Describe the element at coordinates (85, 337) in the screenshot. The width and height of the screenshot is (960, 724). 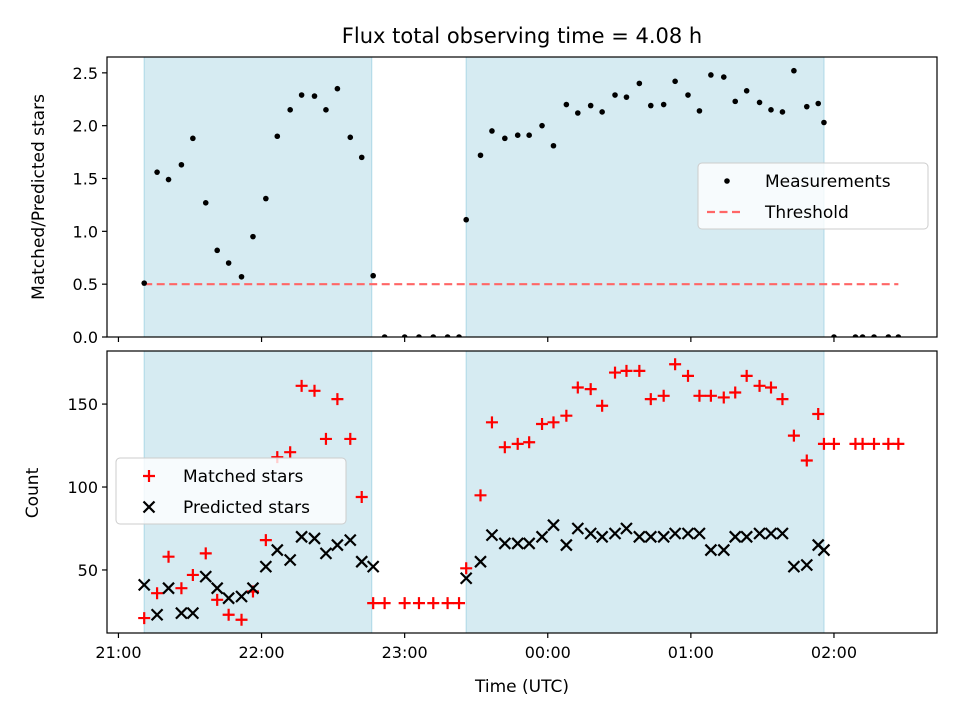
I see `y-tick-label: 0.0` at that location.